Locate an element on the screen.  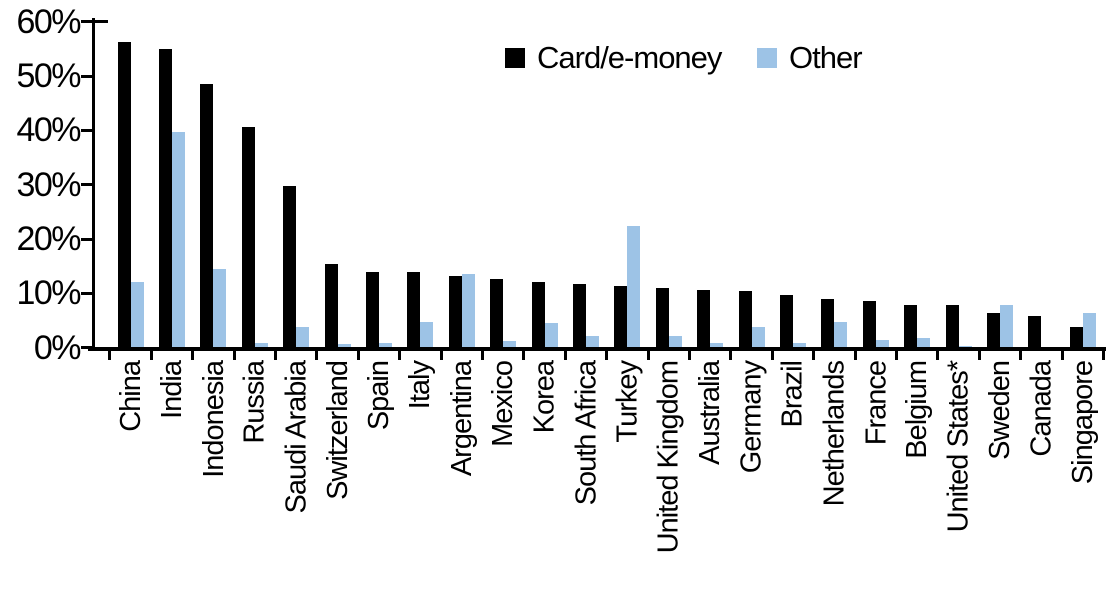
y-axis-line is located at coordinates (93, 184).